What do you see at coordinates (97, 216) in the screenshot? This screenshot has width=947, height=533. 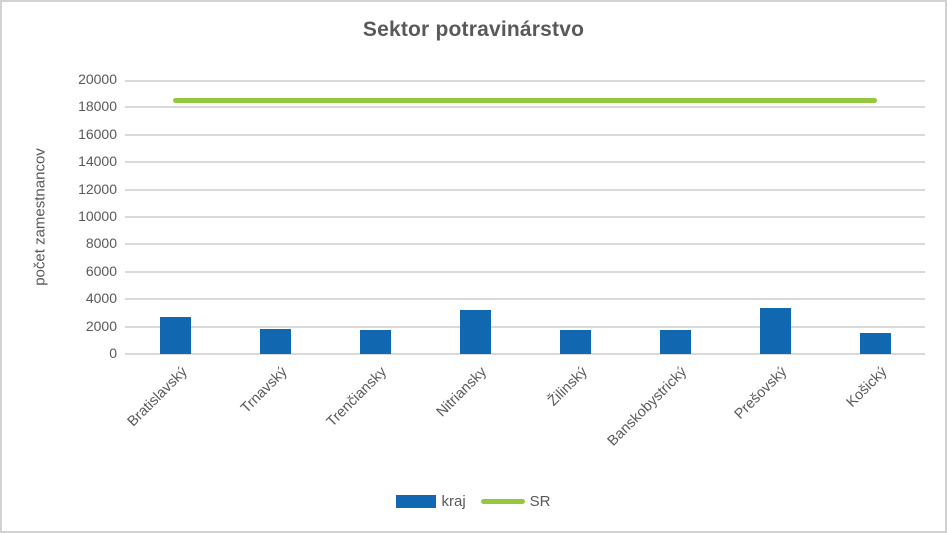 I see `y-tick-label: 10000` at bounding box center [97, 216].